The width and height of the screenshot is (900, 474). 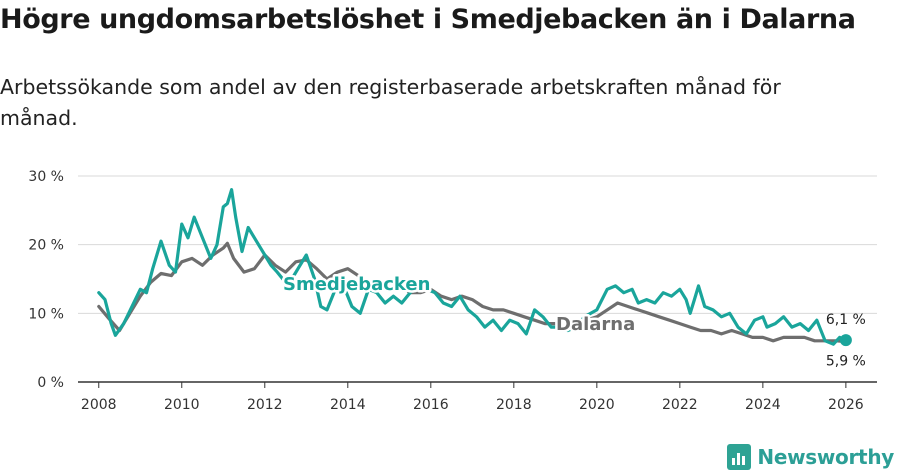 I want to click on y-tick-label: 10 %, so click(x=46, y=314).